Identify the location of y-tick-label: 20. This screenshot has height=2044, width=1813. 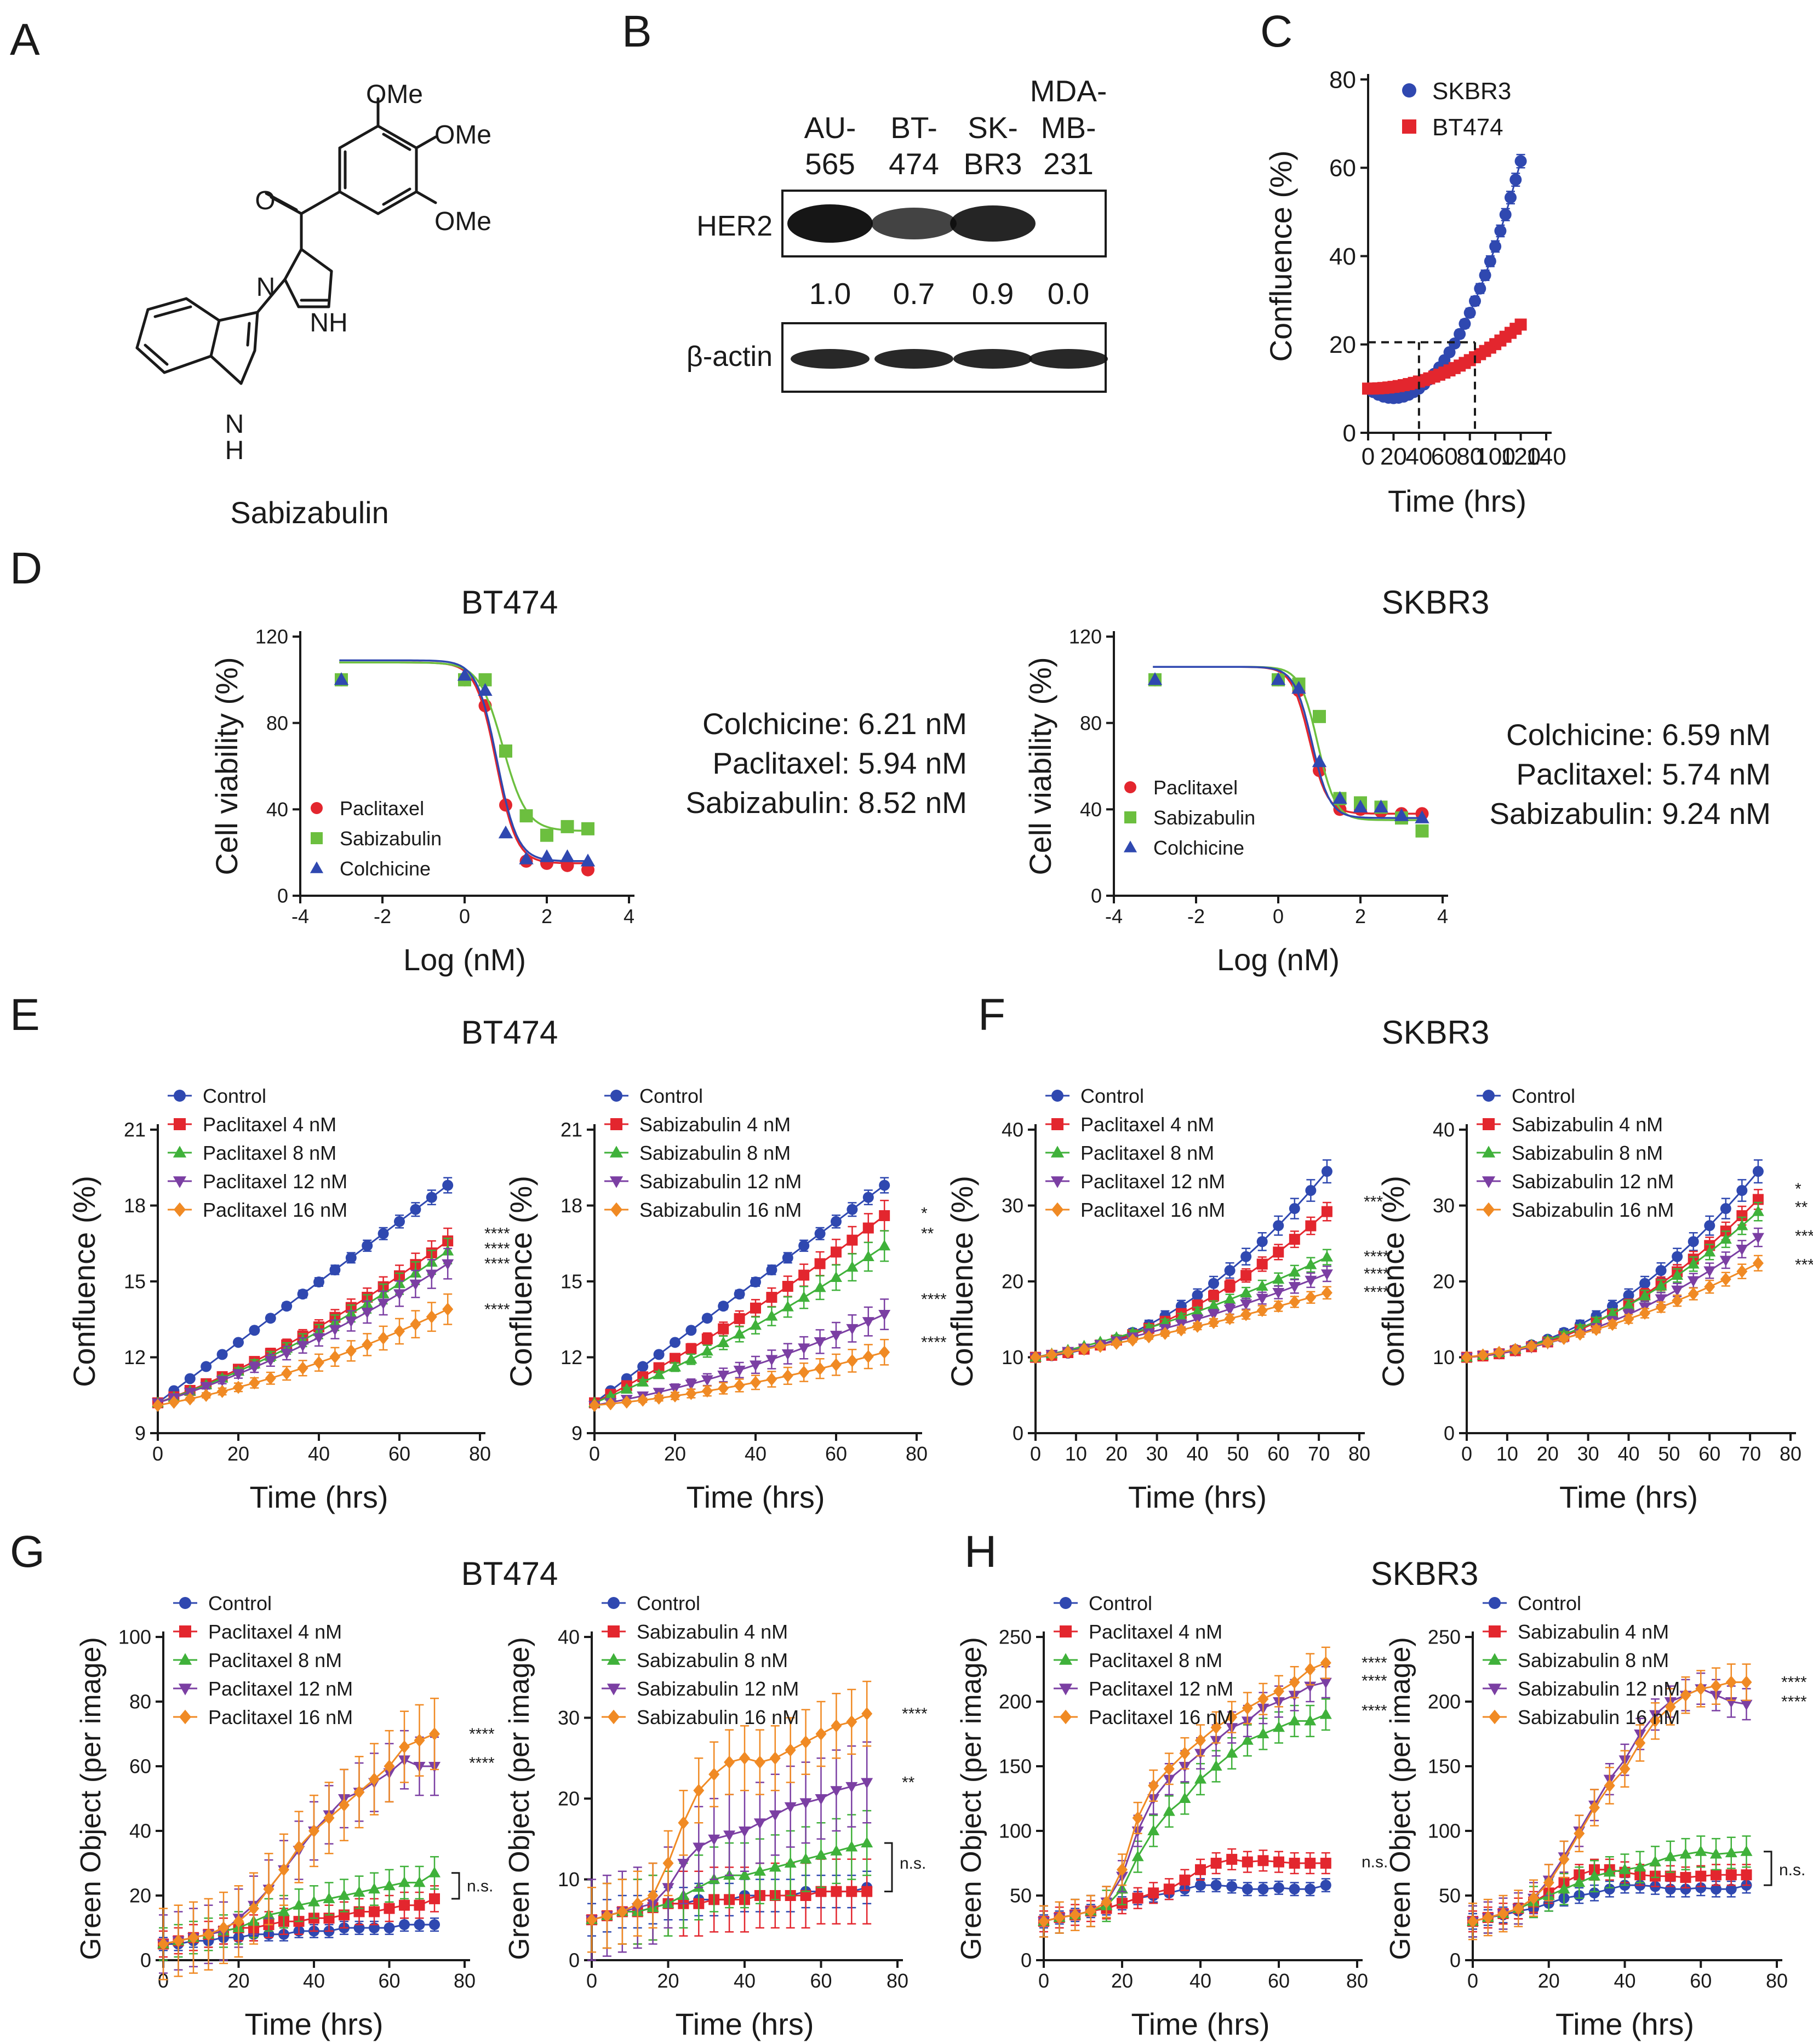
(1444, 1282).